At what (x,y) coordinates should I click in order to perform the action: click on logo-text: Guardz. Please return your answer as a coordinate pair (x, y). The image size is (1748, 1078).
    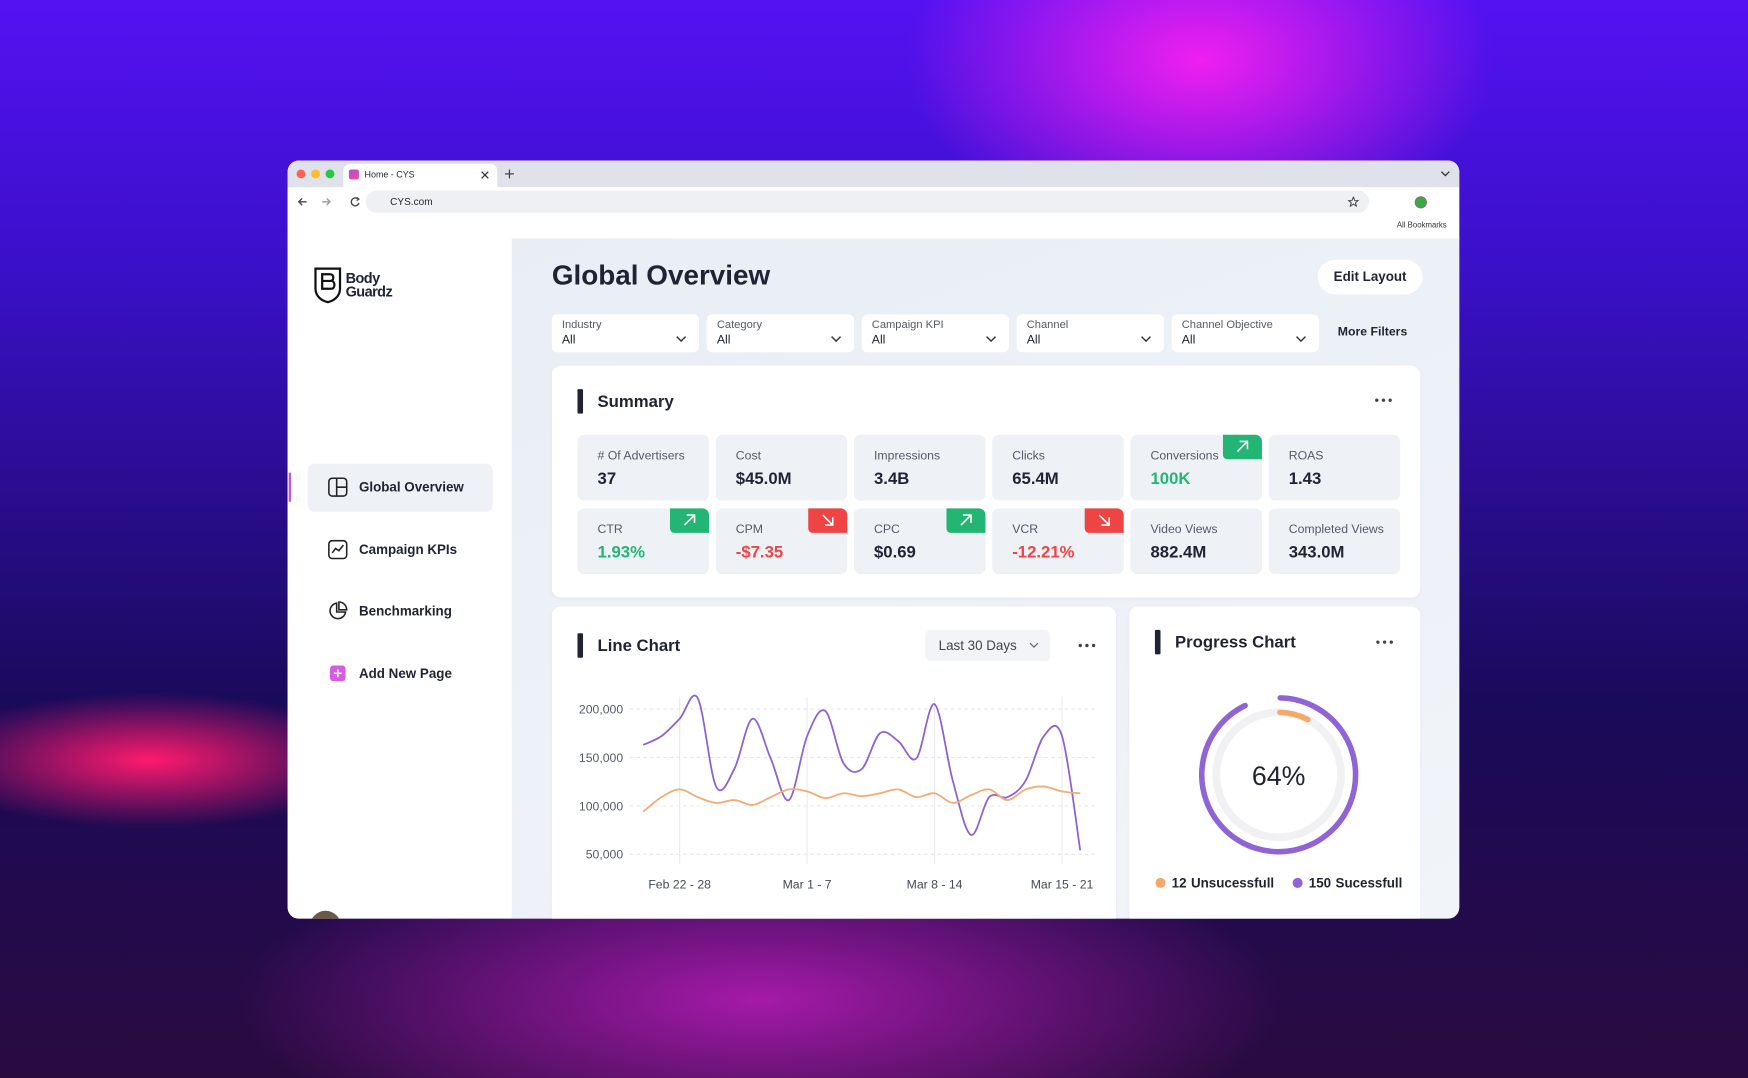
    Looking at the image, I should click on (369, 291).